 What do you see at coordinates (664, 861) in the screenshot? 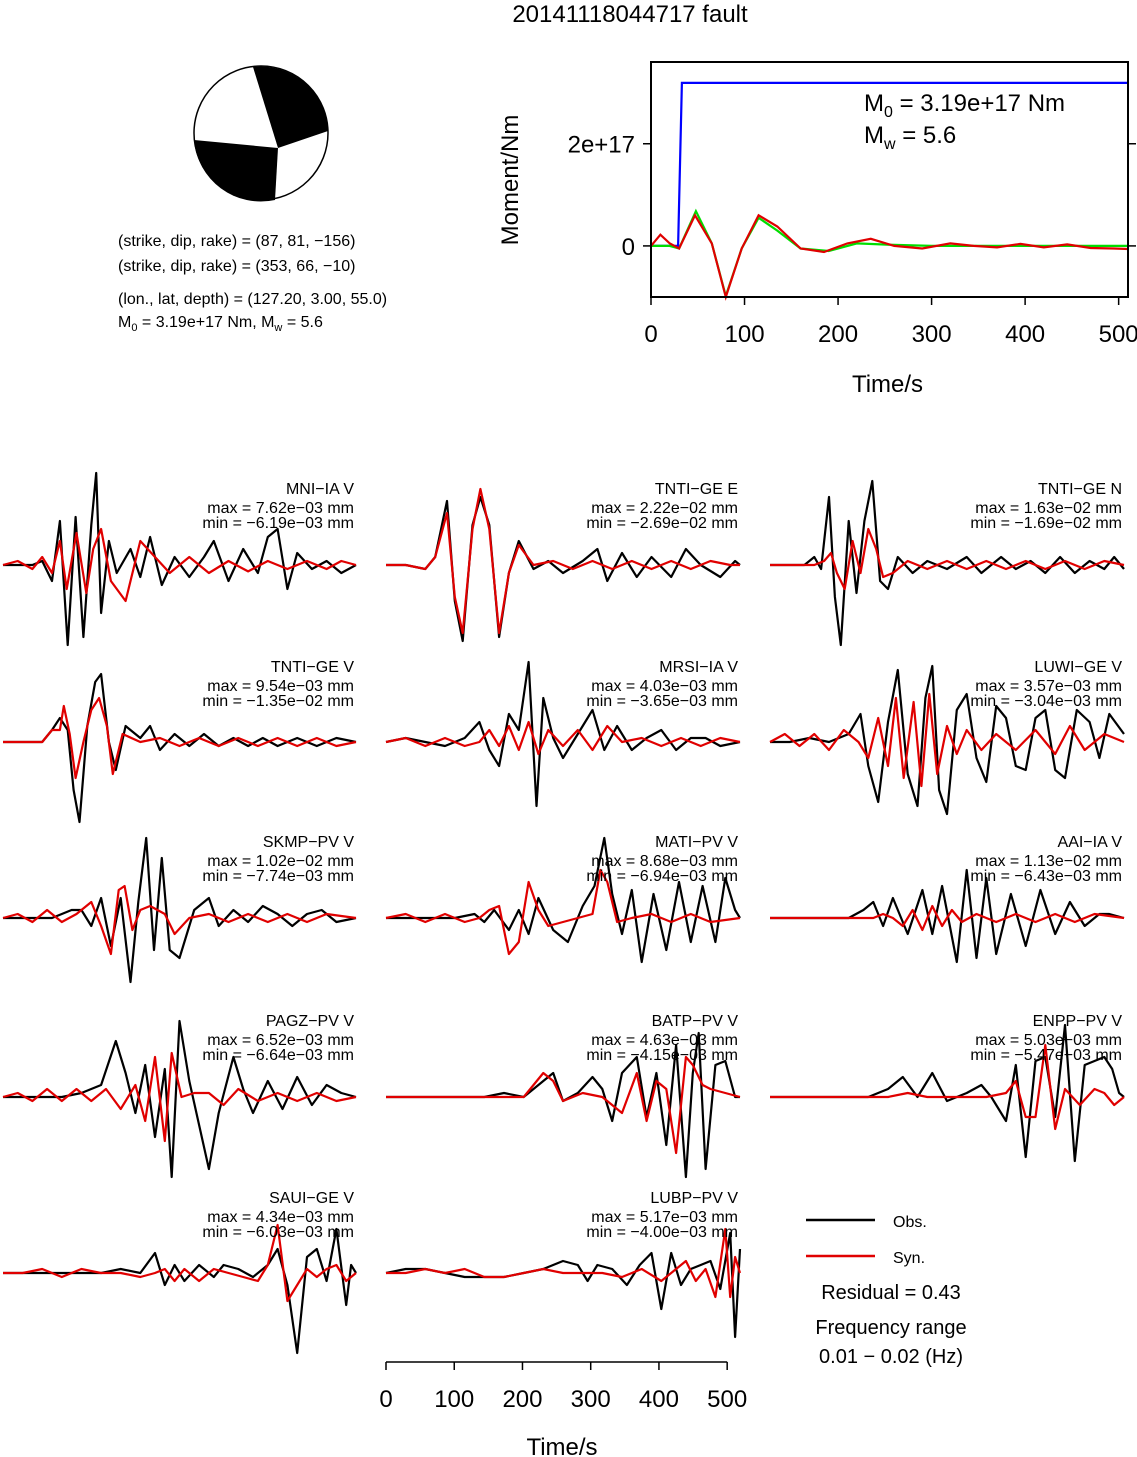
I see `station-max: max = 8.68e−03 mm` at bounding box center [664, 861].